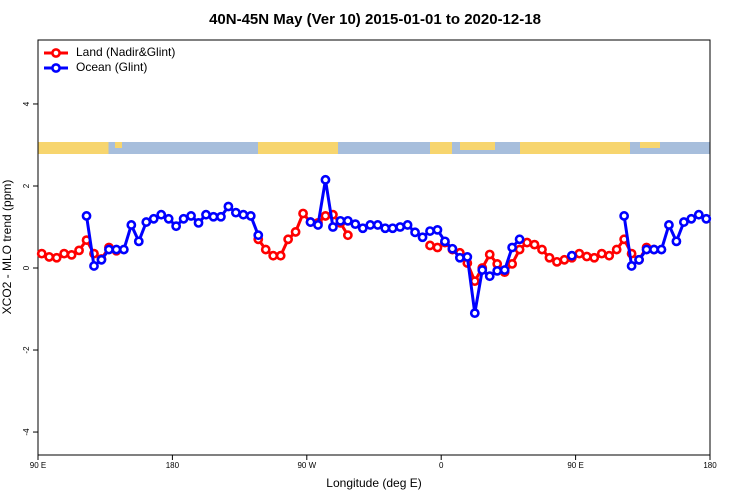 The height and width of the screenshot is (500, 750). I want to click on y-axis-label: XCO2 - MLO trend (ppm), so click(7, 247).